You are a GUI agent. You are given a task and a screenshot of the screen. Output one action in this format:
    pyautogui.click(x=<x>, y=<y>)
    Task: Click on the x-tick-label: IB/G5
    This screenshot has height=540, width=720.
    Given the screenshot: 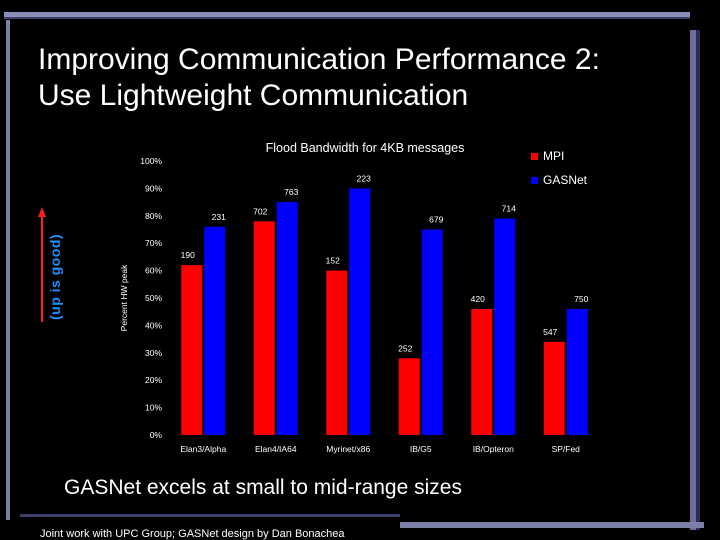 What is the action you would take?
    pyautogui.click(x=421, y=449)
    